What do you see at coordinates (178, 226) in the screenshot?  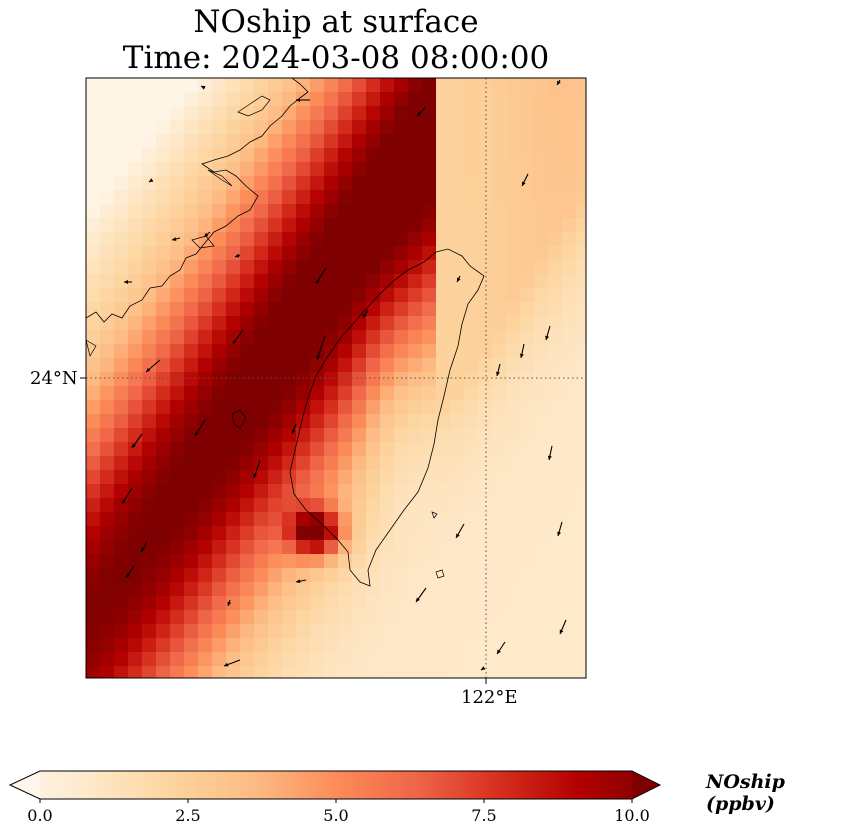 I see `mainland-inlets` at bounding box center [178, 226].